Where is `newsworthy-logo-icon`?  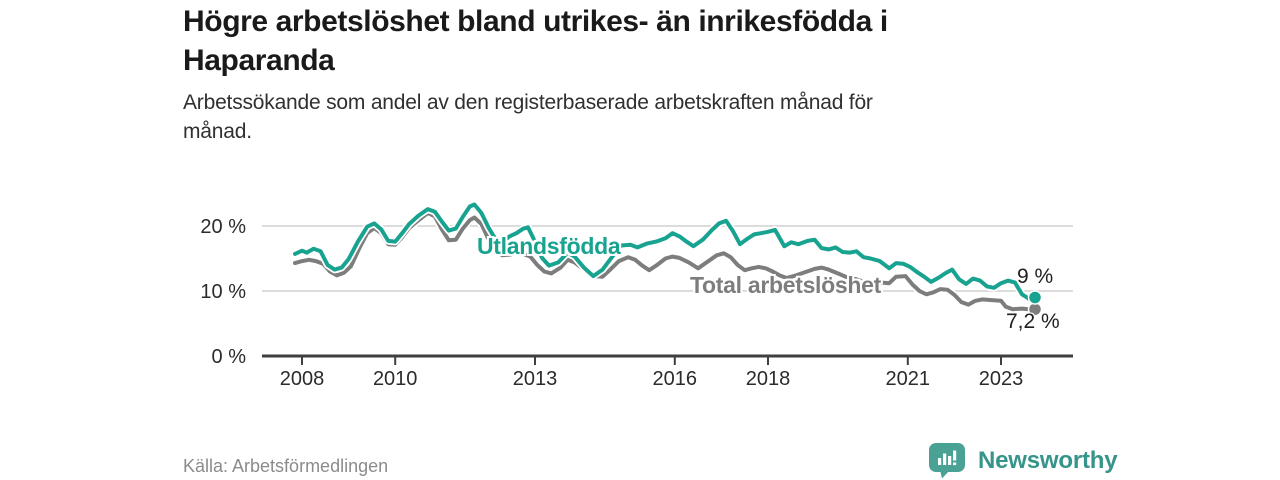 newsworthy-logo-icon is located at coordinates (947, 461).